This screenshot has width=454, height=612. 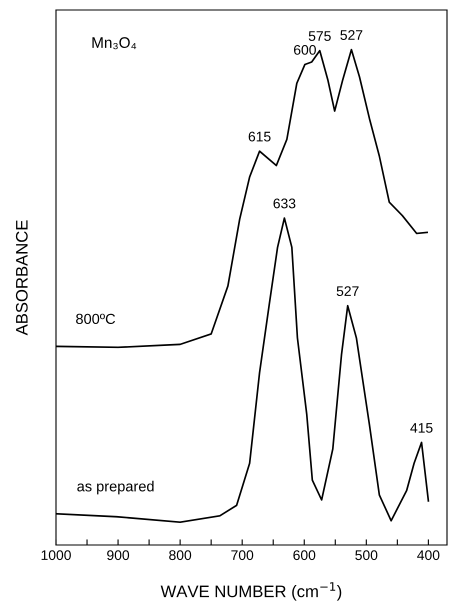 I want to click on annotation: 615, so click(x=259, y=137).